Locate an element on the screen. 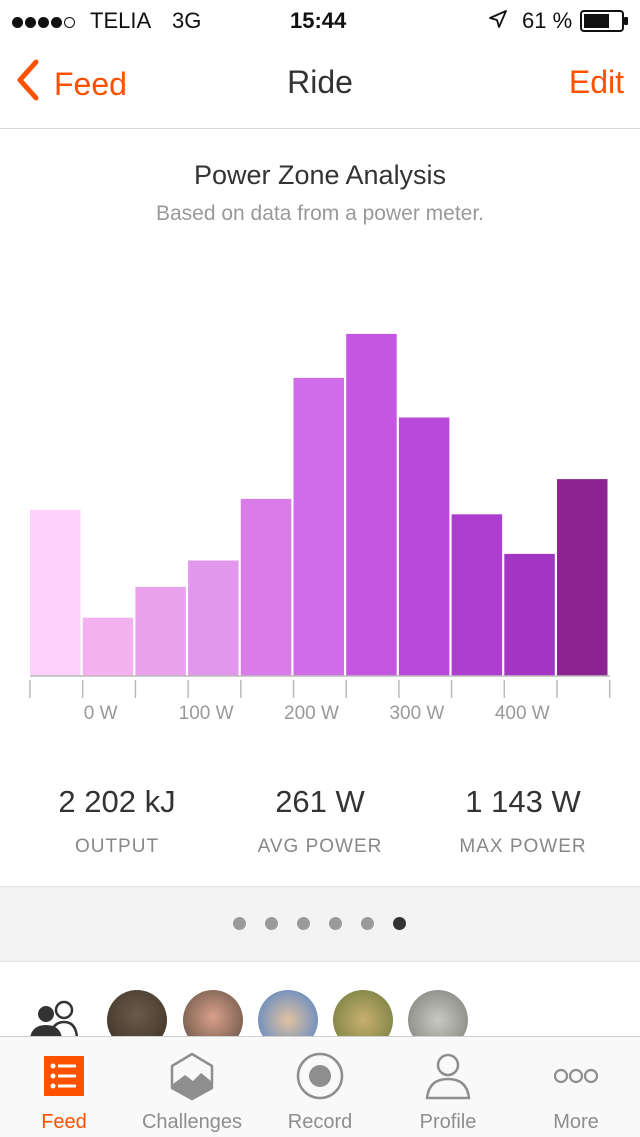 Image resolution: width=640 pixels, height=1137 pixels. output-label: OUTPUT is located at coordinates (117, 846).